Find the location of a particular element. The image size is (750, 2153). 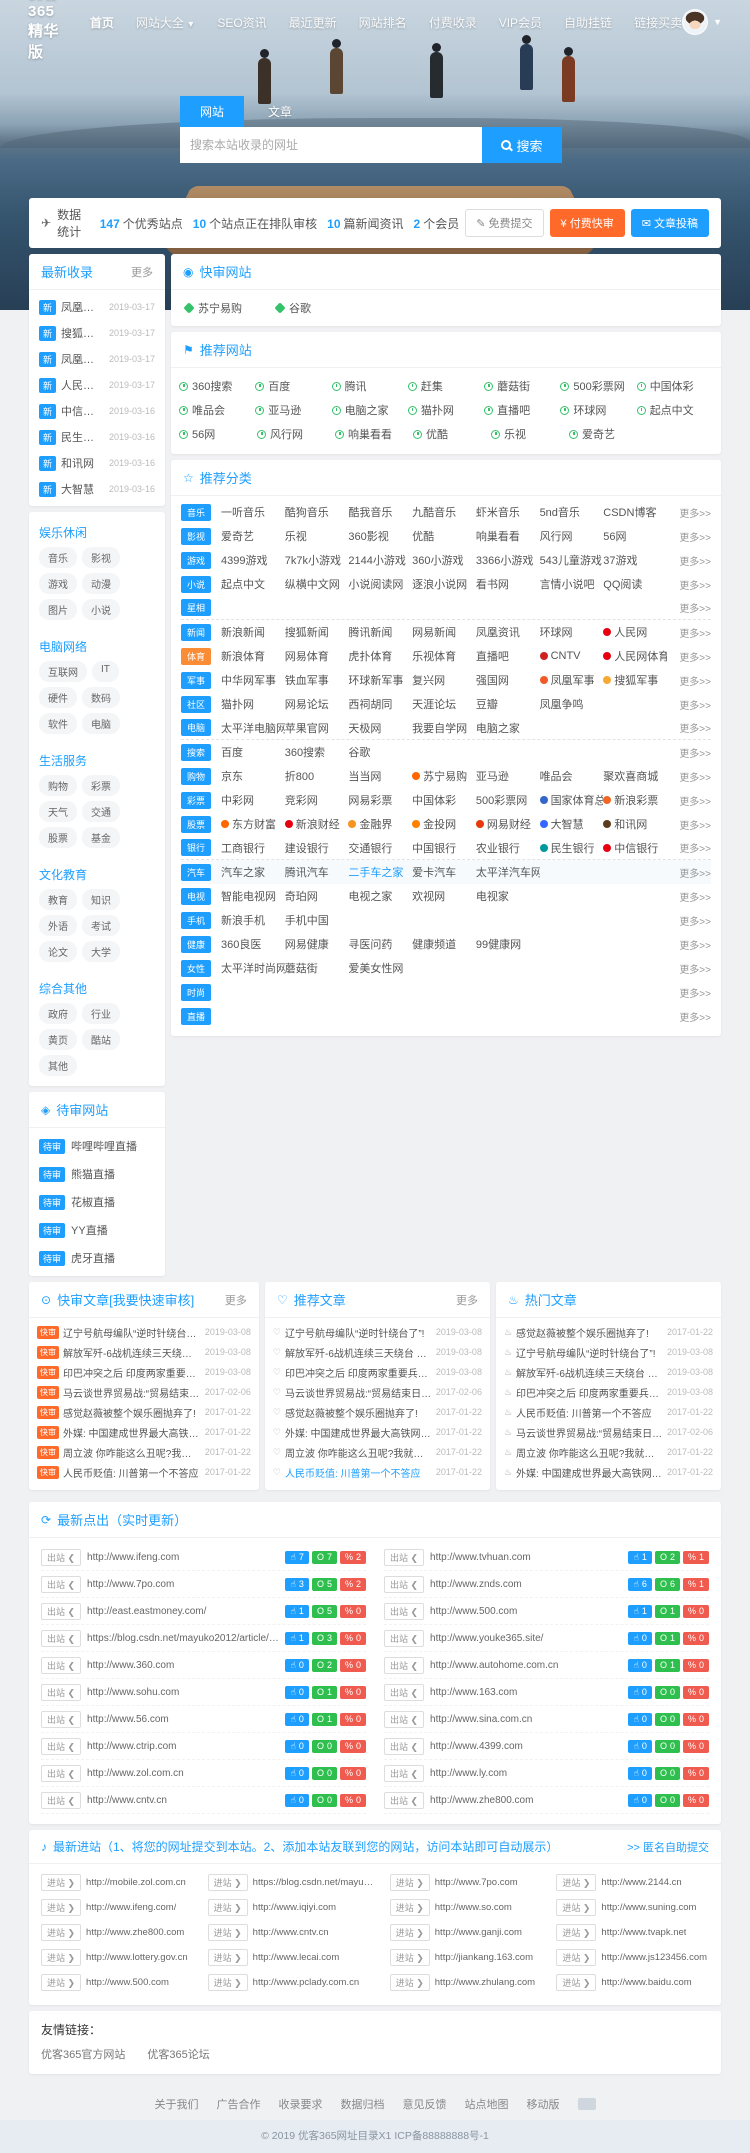

category-link: 当当网 is located at coordinates (380, 776).